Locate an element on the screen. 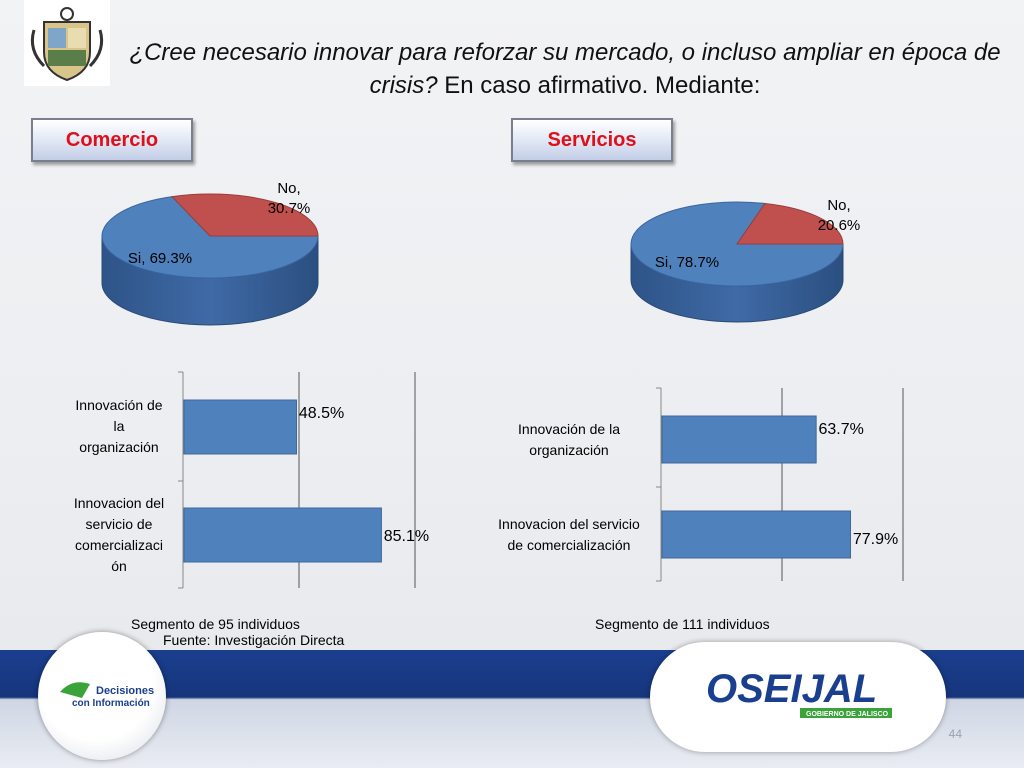 This screenshot has height=768, width=1024. oseijal-logo: OSEIJAL GOBIERNO DE JALISCO is located at coordinates (798, 697).